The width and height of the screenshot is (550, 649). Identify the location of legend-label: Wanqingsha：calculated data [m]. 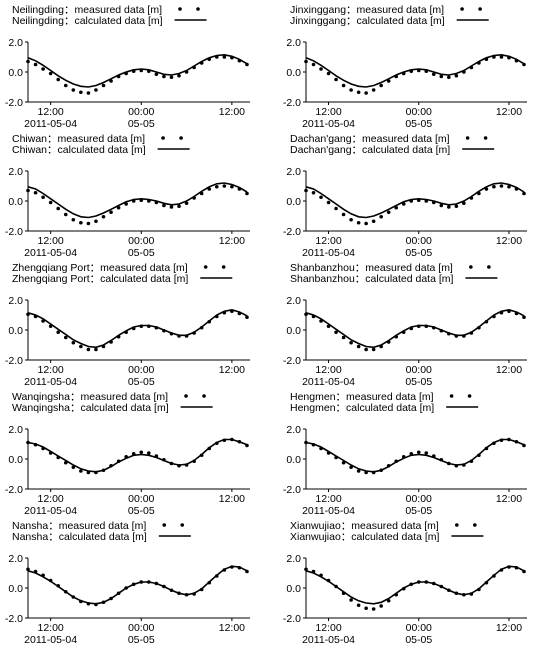
(90, 408).